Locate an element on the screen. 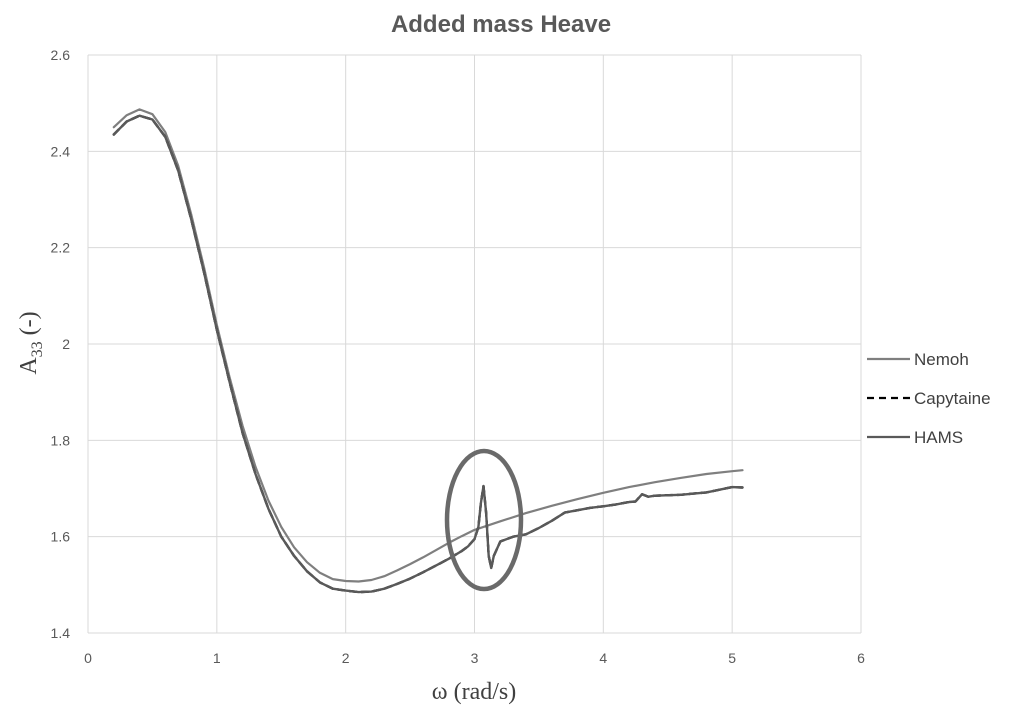 The image size is (1013, 709). y-tick-label: 2.4 is located at coordinates (61, 151).